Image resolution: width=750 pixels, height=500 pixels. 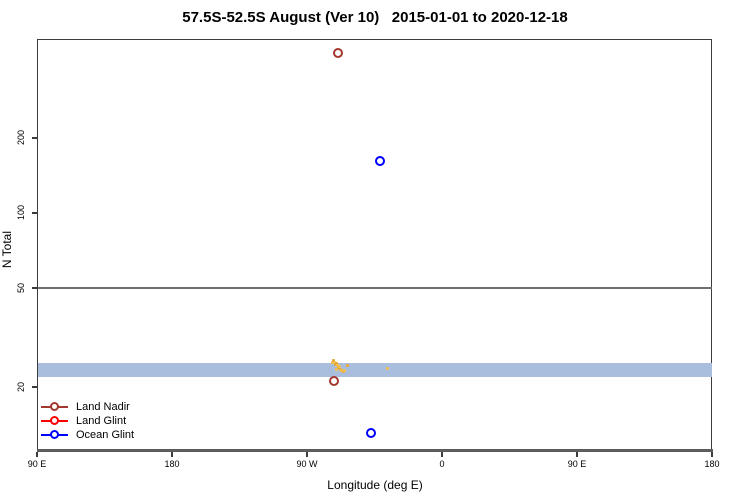 What do you see at coordinates (375, 369) in the screenshot?
I see `highlight-band` at bounding box center [375, 369].